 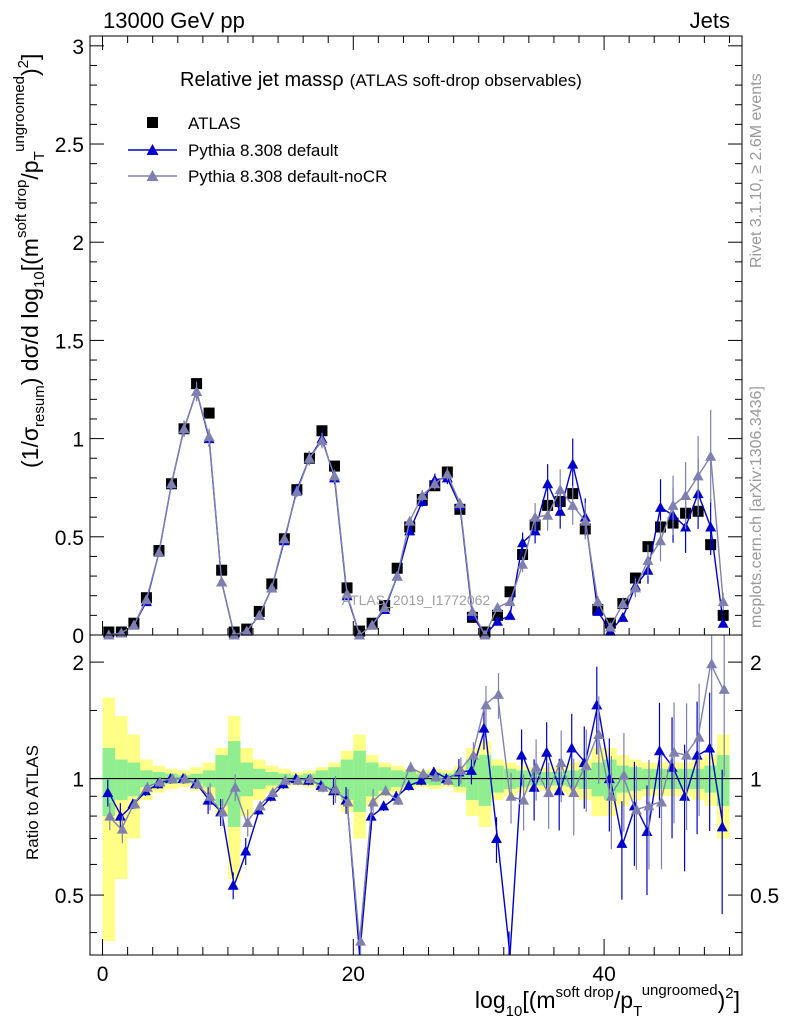 What do you see at coordinates (416, 600) in the screenshot?
I see `analysis-label: ATLAS_2019_I1772062` at bounding box center [416, 600].